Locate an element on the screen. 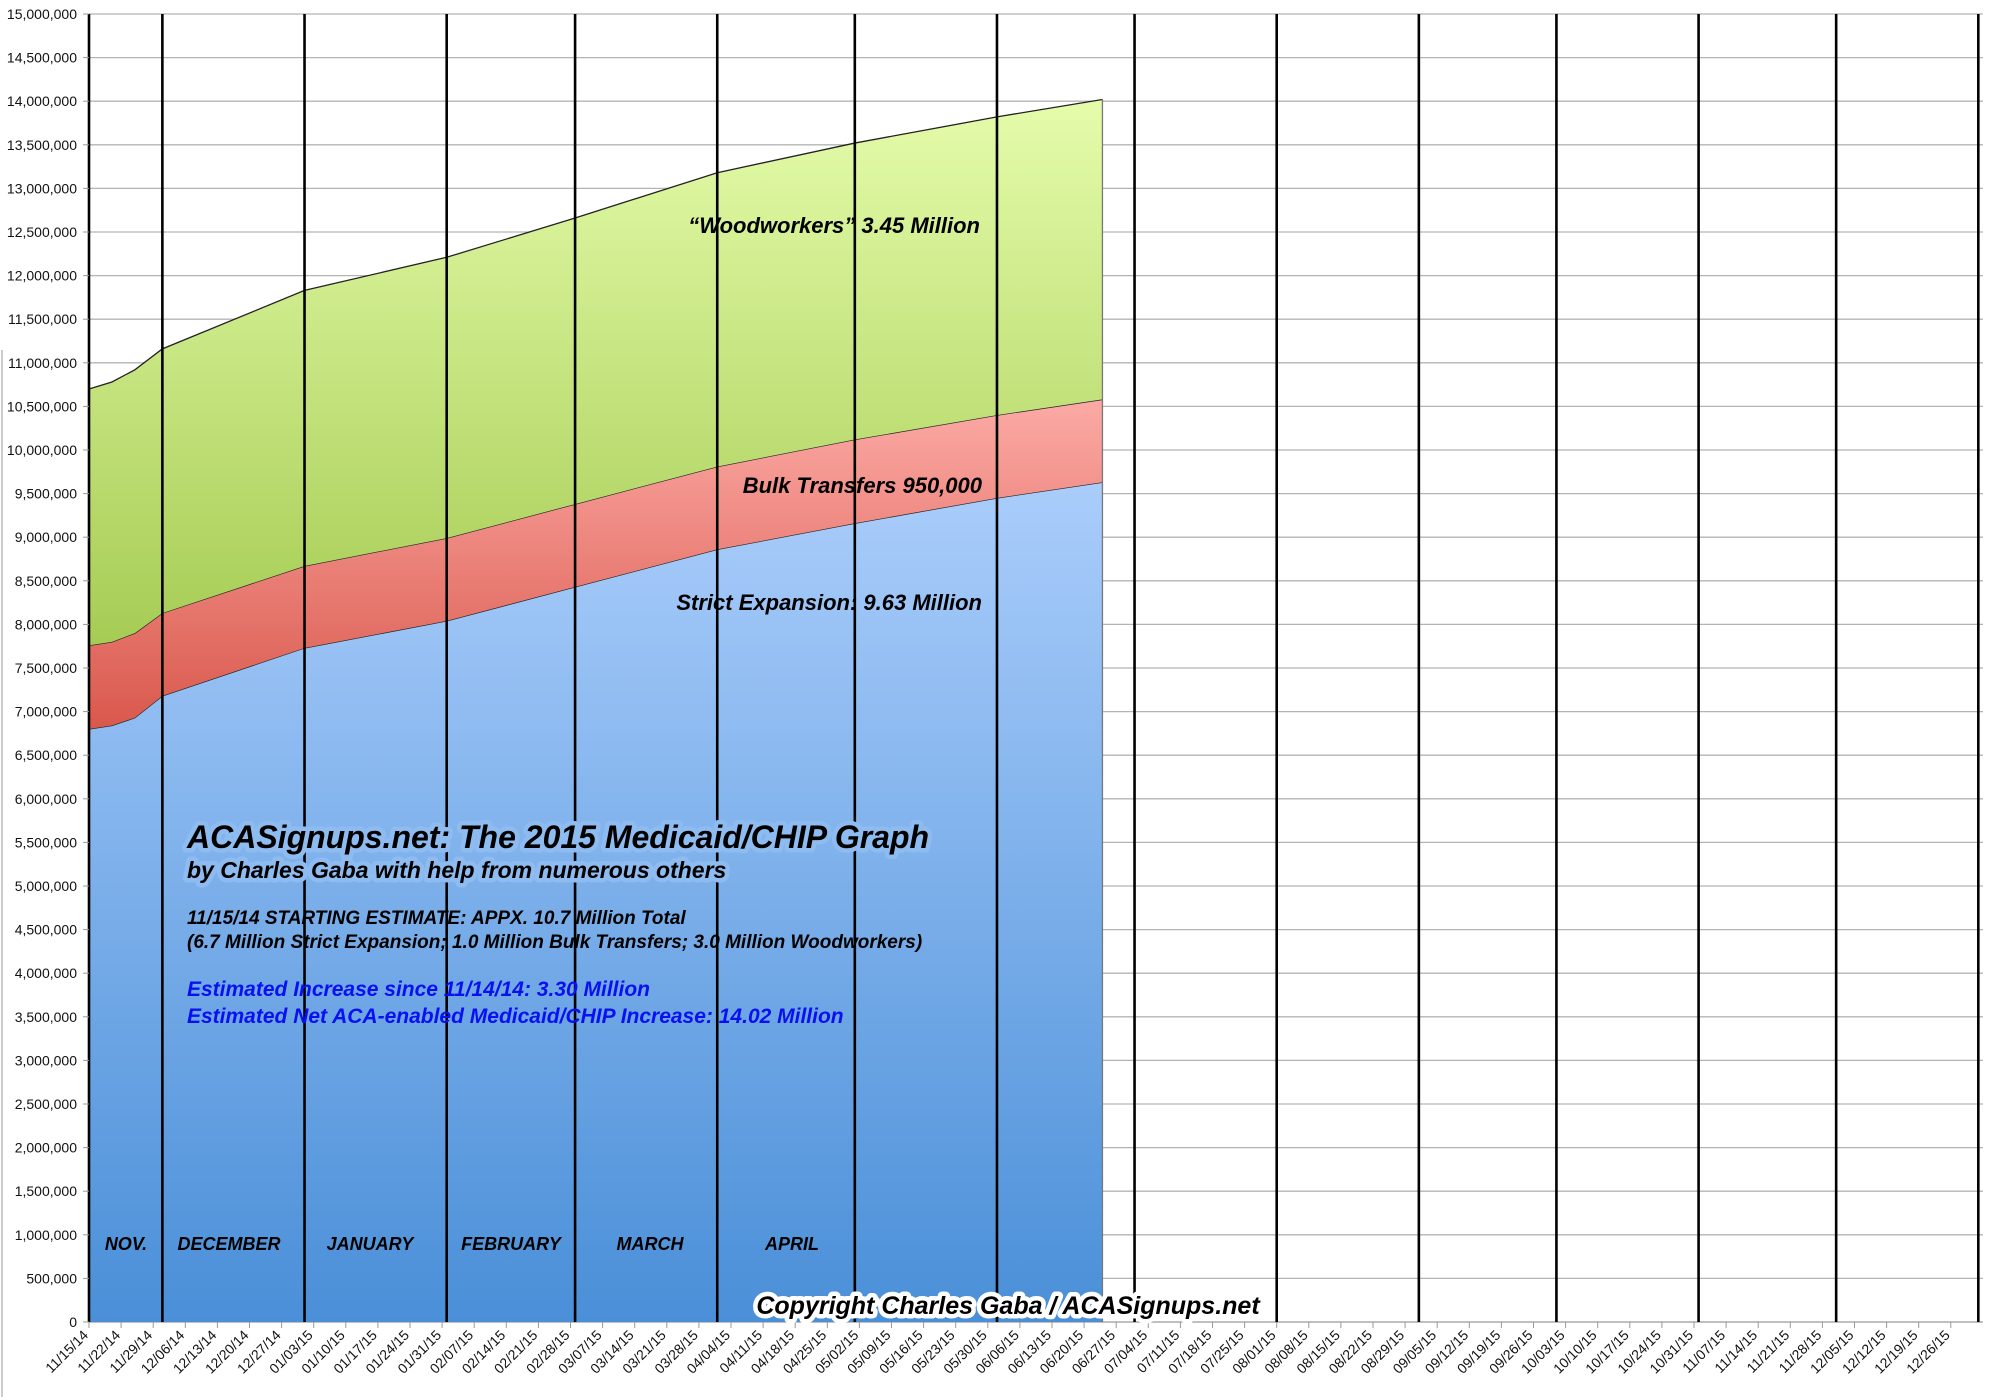 The image size is (2007, 1397). y-tick-label: 8,500,000 is located at coordinates (46, 581).